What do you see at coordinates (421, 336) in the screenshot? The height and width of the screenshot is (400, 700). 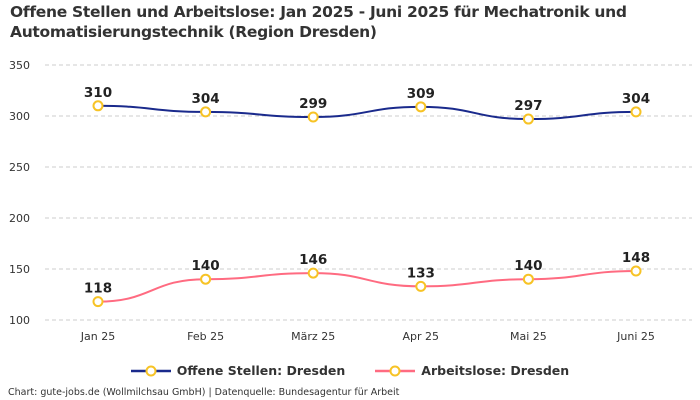 I see `x-tick-label: Apr 25` at bounding box center [421, 336].